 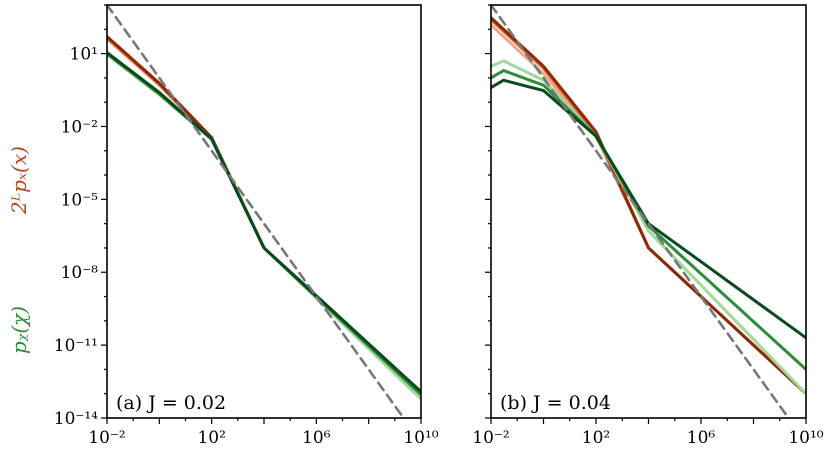 What do you see at coordinates (555, 403) in the screenshot?
I see `panel-label: (b) J = 0.04` at bounding box center [555, 403].